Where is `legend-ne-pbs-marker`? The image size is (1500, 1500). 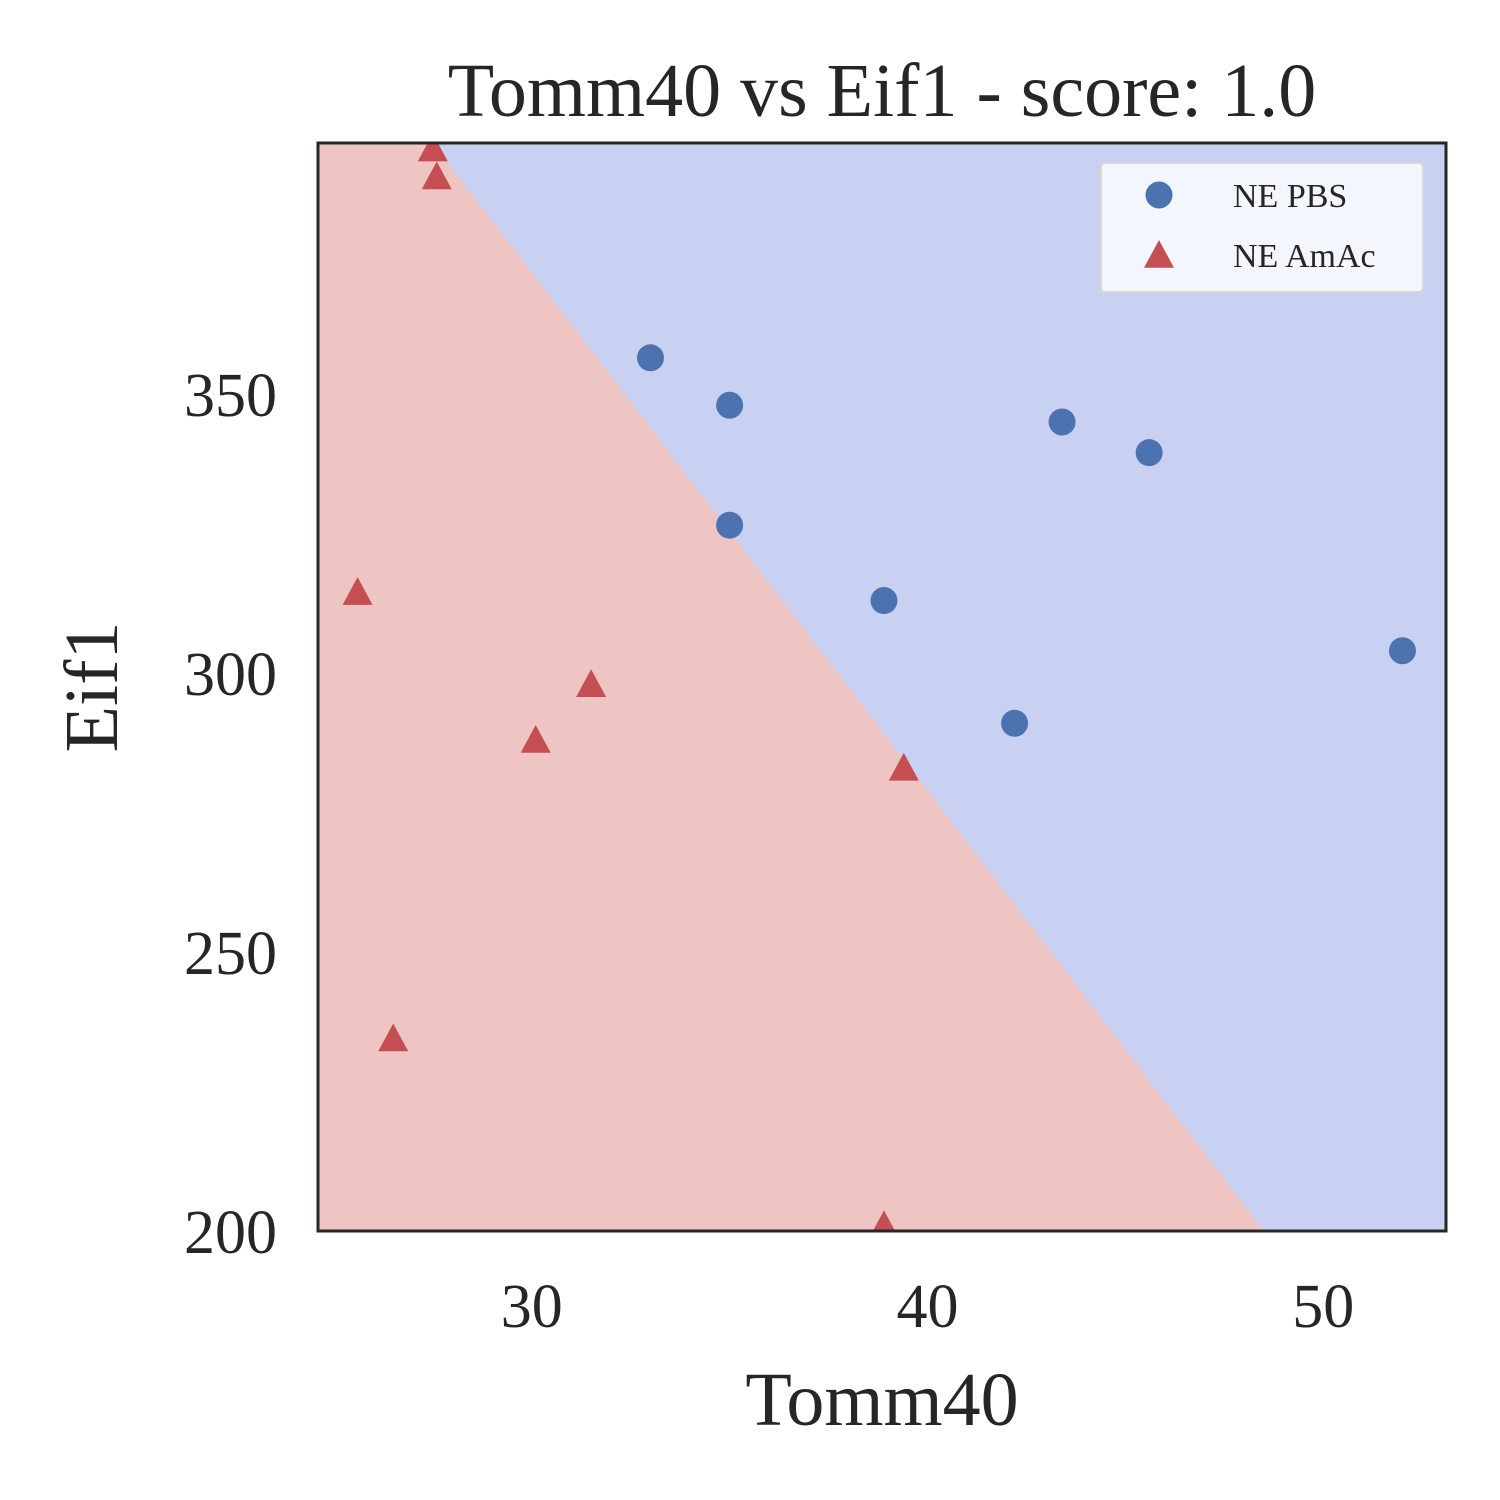
legend-ne-pbs-marker is located at coordinates (1159, 195).